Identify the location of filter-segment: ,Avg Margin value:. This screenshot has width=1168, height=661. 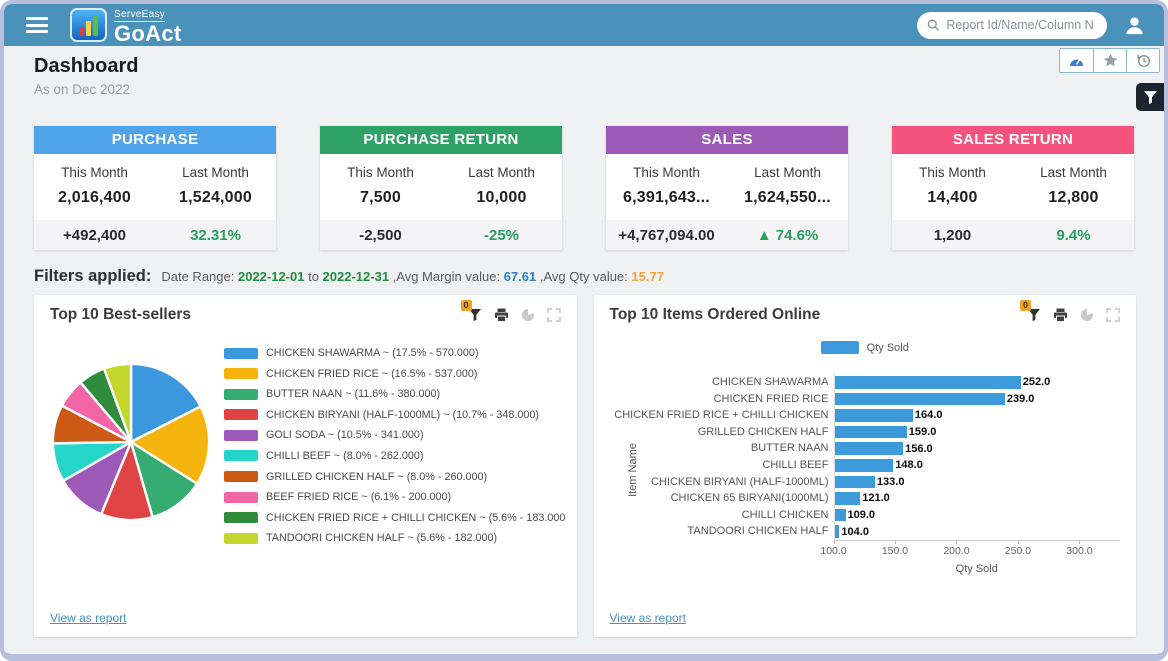
(446, 276).